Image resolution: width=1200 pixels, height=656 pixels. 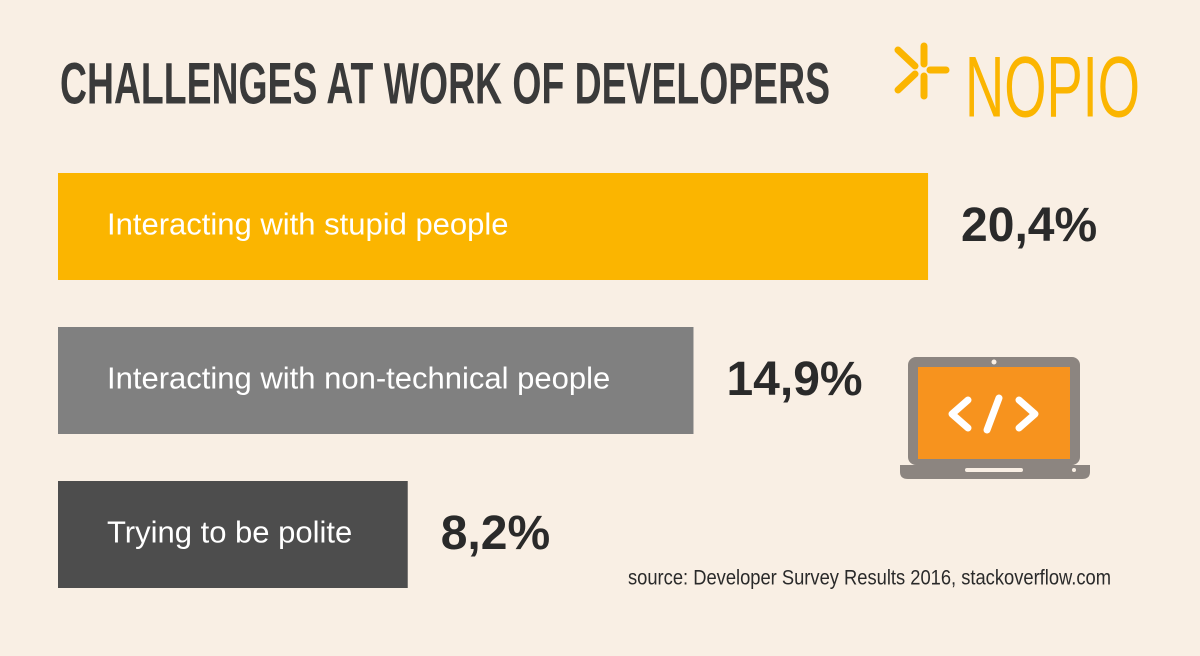 What do you see at coordinates (1029, 225) in the screenshot?
I see `value-label: 20,4%` at bounding box center [1029, 225].